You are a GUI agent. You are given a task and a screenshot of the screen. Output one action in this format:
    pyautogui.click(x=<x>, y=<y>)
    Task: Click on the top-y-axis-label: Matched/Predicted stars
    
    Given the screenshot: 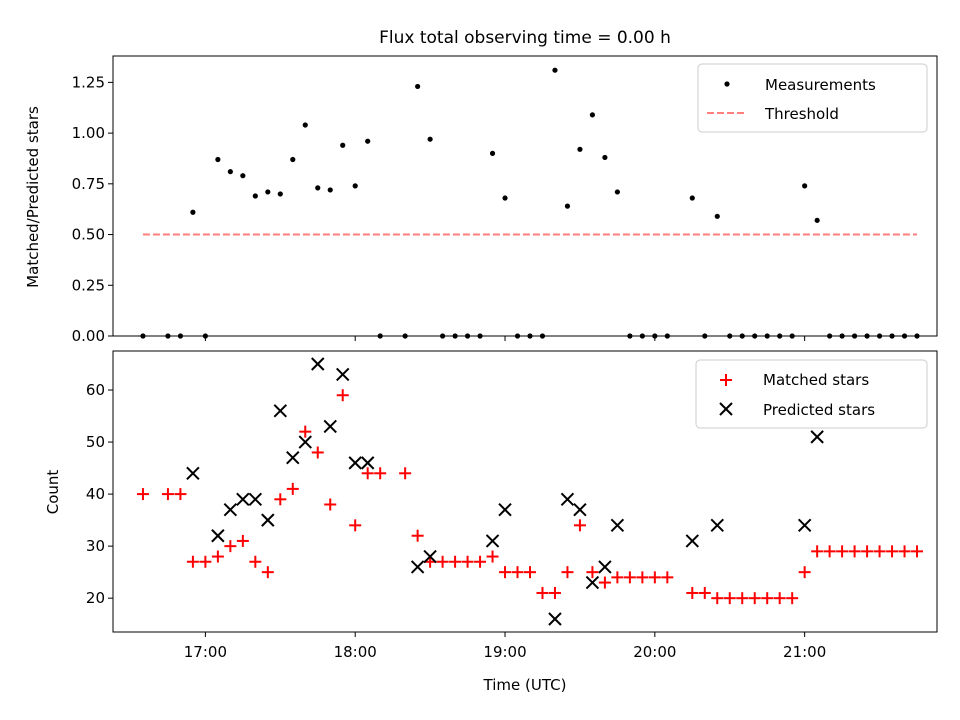 What is the action you would take?
    pyautogui.click(x=33, y=197)
    